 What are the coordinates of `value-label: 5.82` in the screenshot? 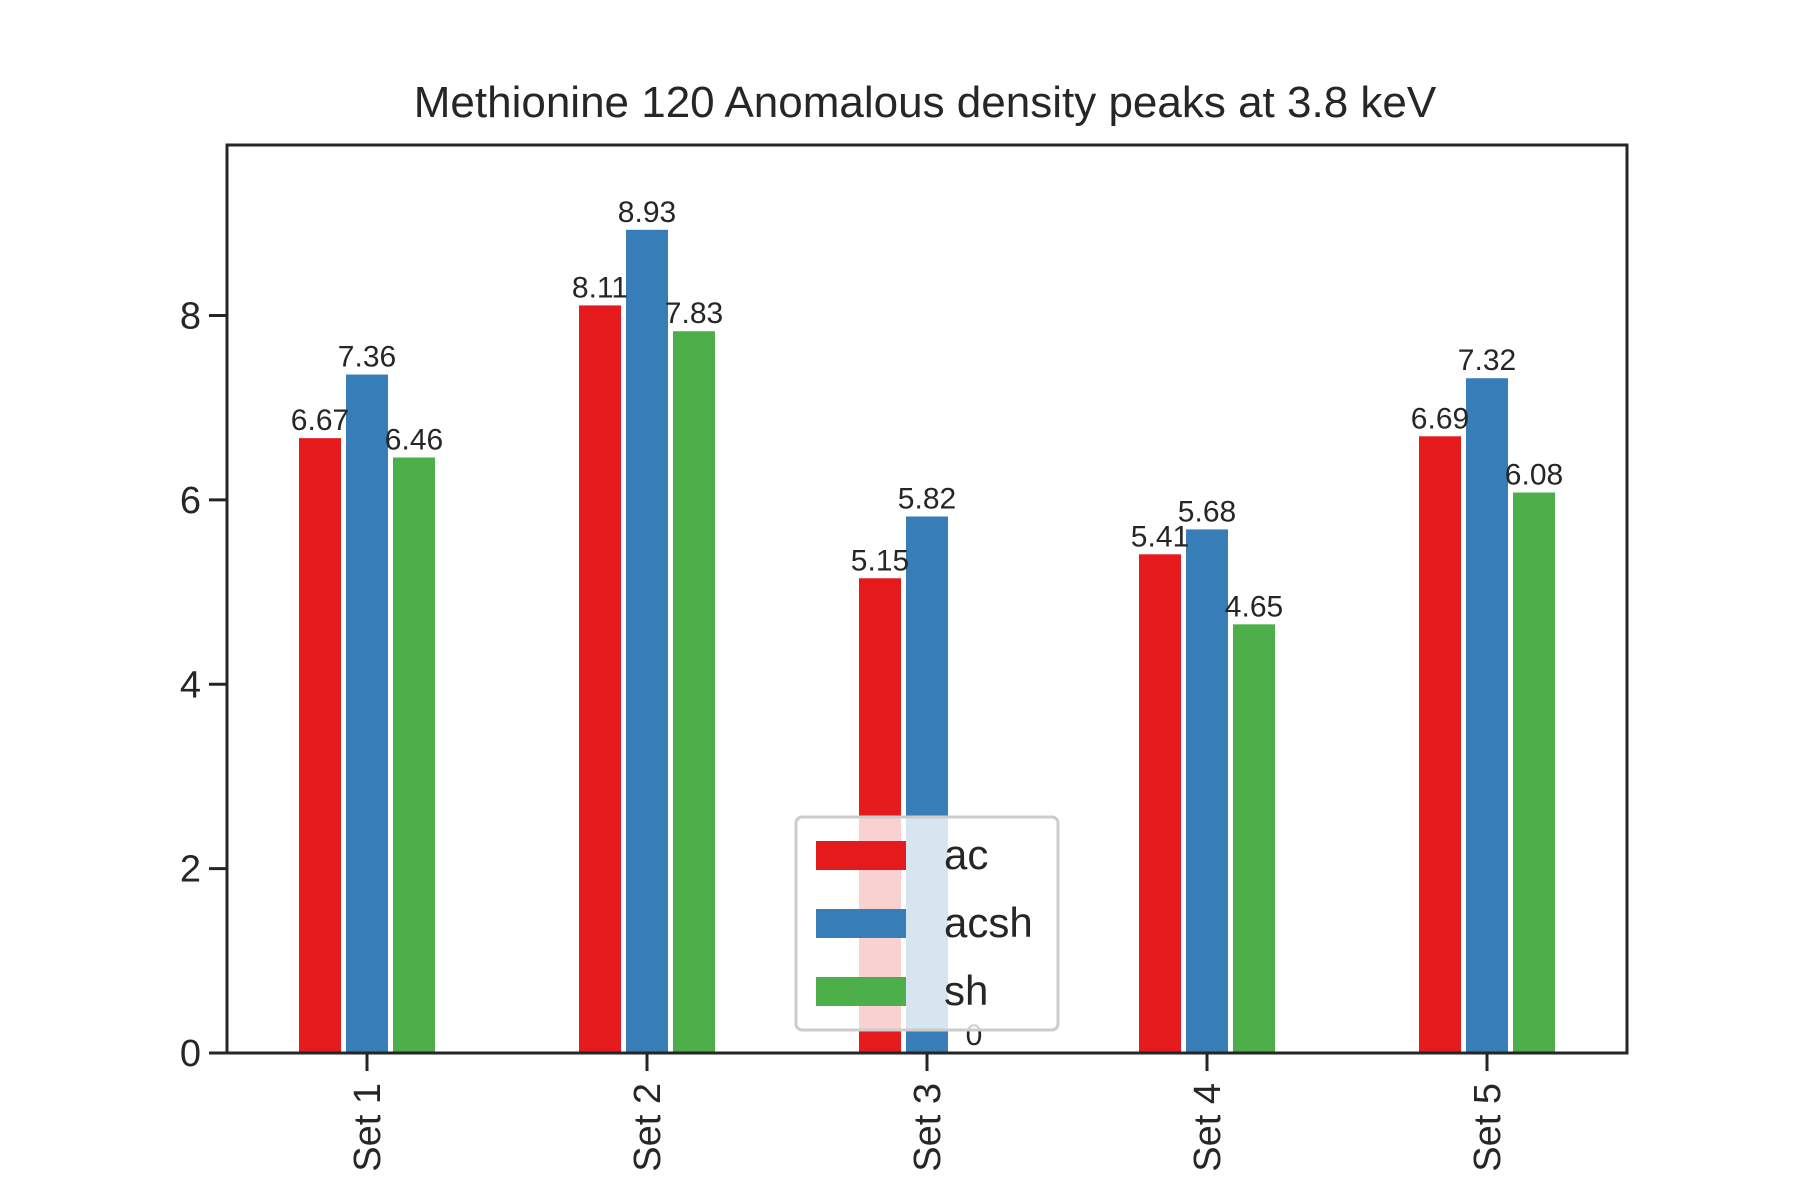 It's located at (927, 498).